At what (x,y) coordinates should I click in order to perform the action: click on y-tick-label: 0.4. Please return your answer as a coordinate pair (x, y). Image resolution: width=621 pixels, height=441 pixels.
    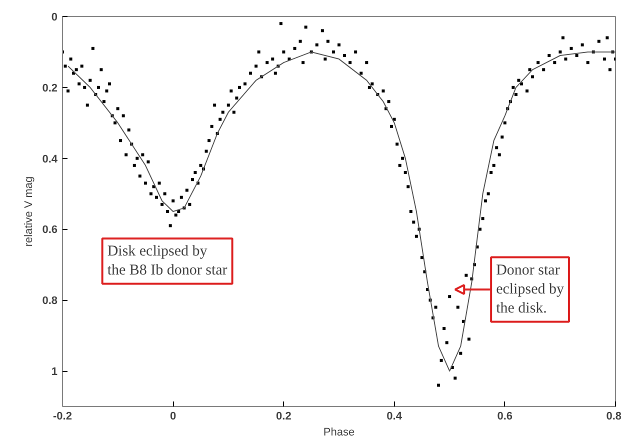
    Looking at the image, I should click on (50, 159).